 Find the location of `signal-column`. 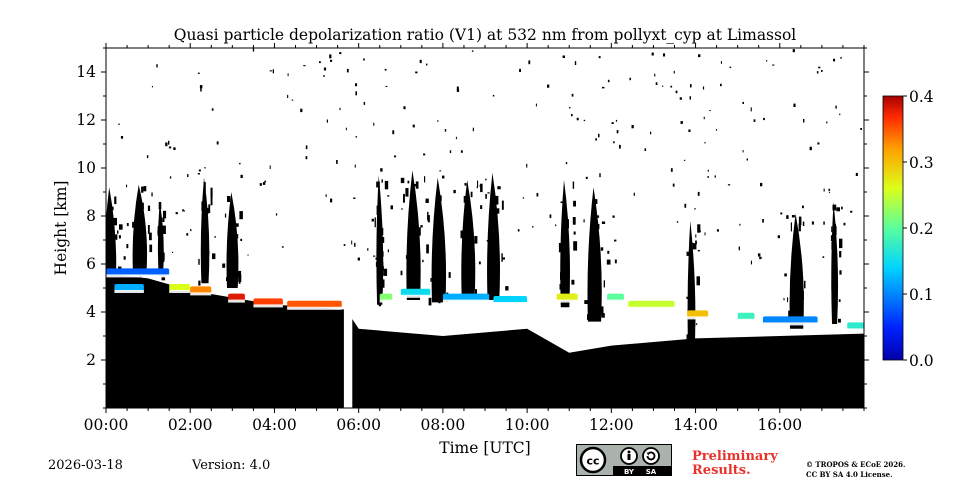

signal-column is located at coordinates (796, 271).